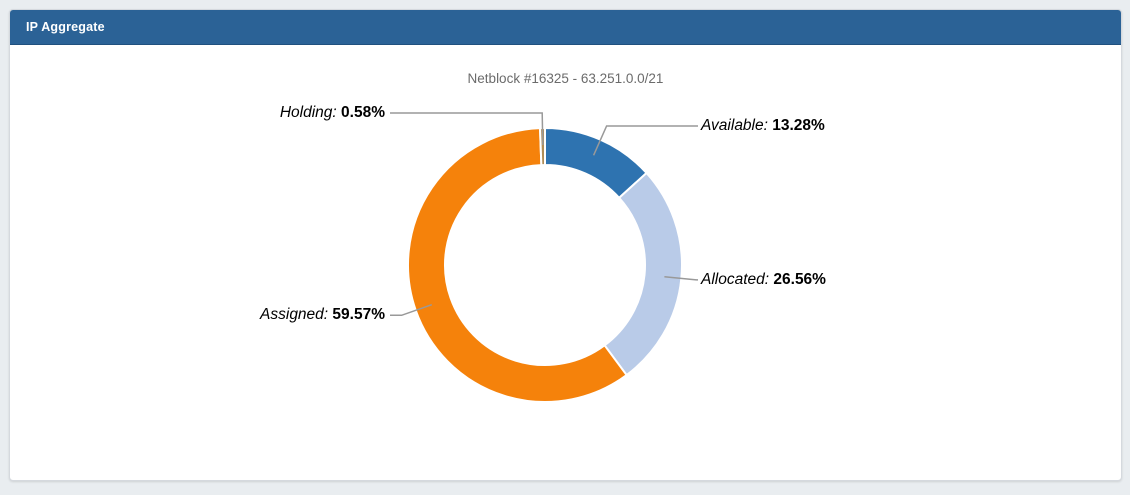  What do you see at coordinates (542, 146) in the screenshot?
I see `slice-holding` at bounding box center [542, 146].